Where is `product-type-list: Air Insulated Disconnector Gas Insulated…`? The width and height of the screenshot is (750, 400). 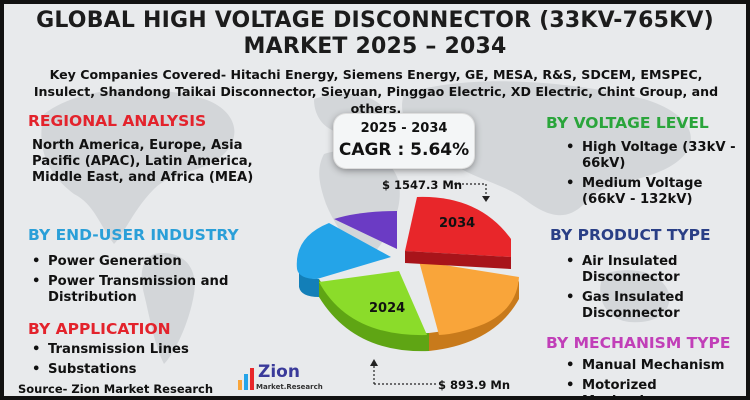
product-type-list: Air Insulated Disconnector Gas Insulated… is located at coordinates (652, 290).